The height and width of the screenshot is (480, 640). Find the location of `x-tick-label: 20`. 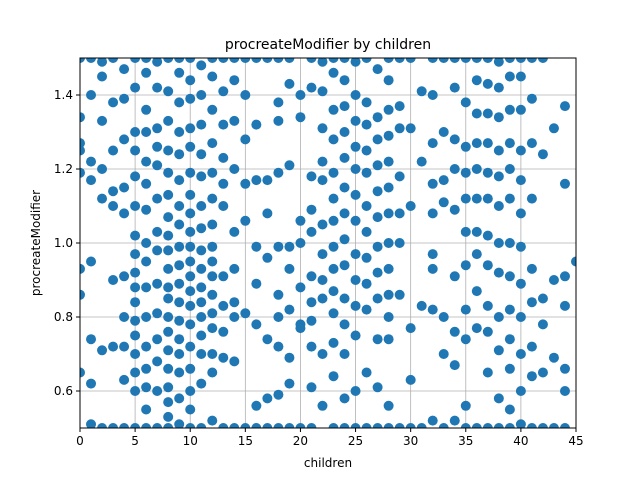

x-tick-label: 20 is located at coordinates (300, 441).